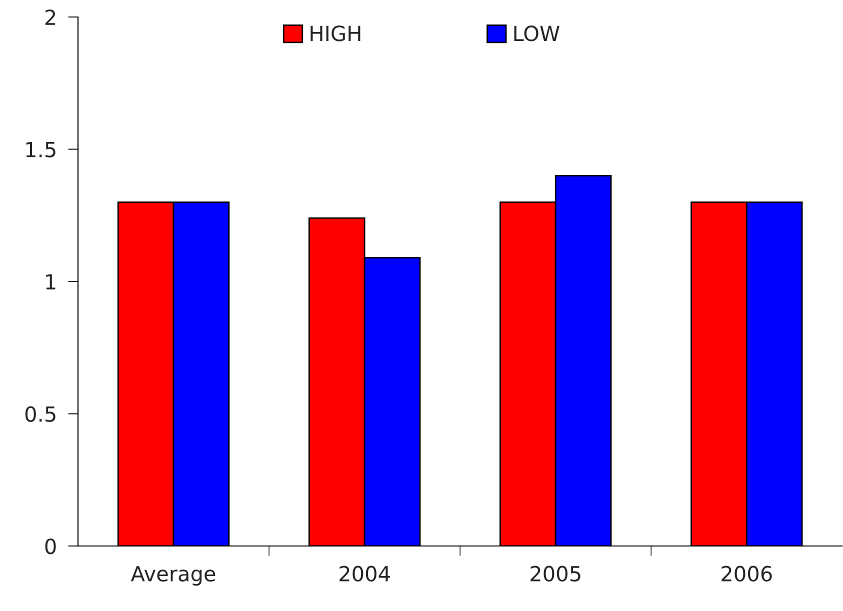 The image size is (843, 611). I want to click on legend-label: HIGH, so click(335, 34).